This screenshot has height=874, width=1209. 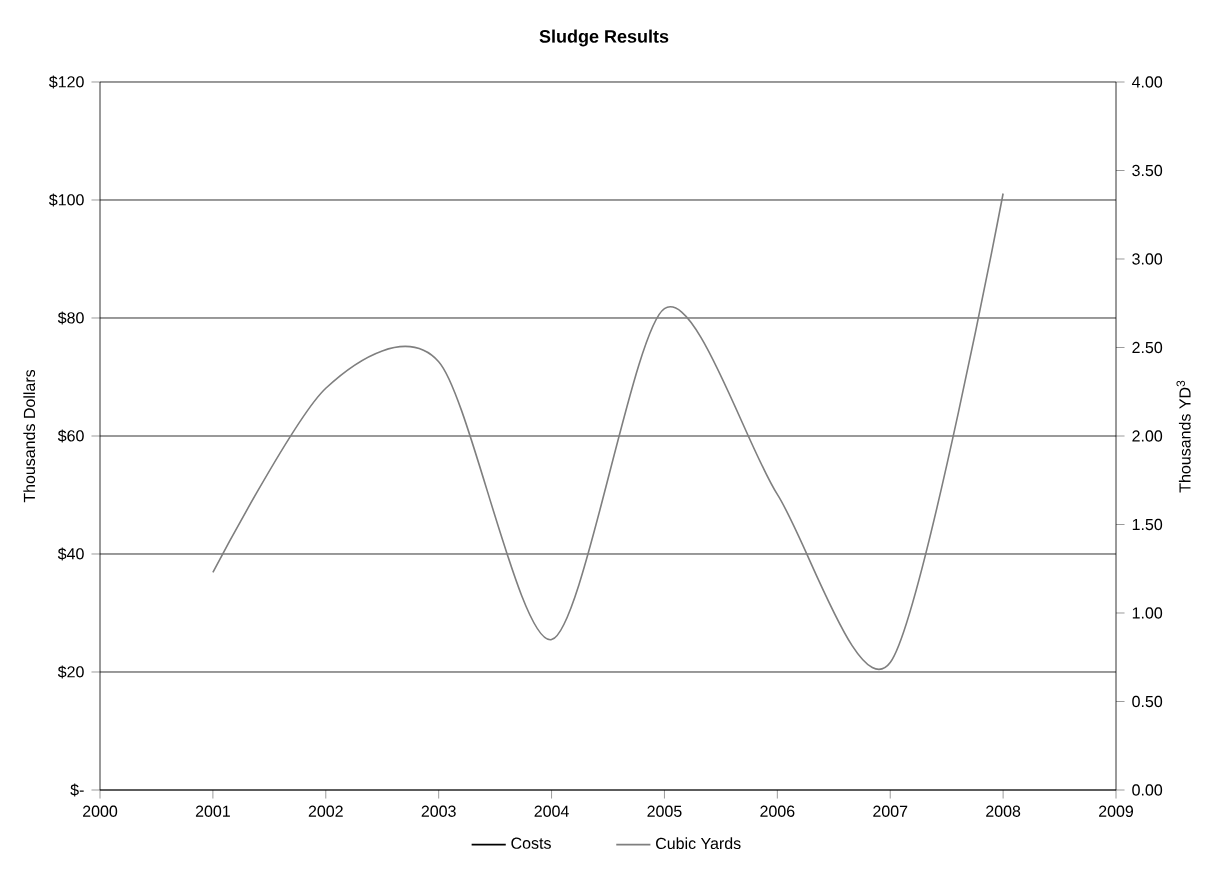 I want to click on y2-tick-label: 0.00, so click(x=1147, y=790).